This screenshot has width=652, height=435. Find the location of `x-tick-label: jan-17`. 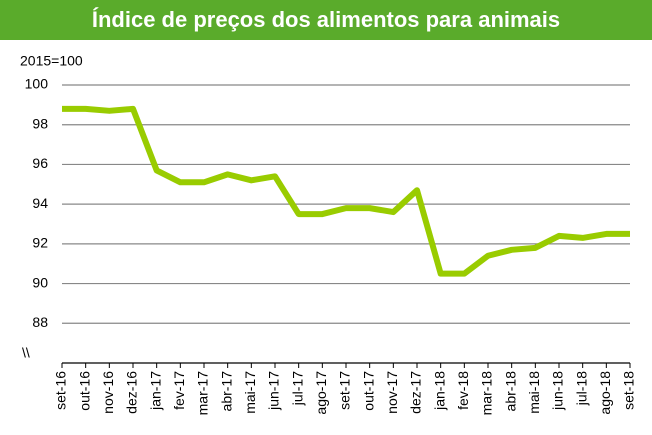

x-tick-label: jan-17 is located at coordinates (155, 391).